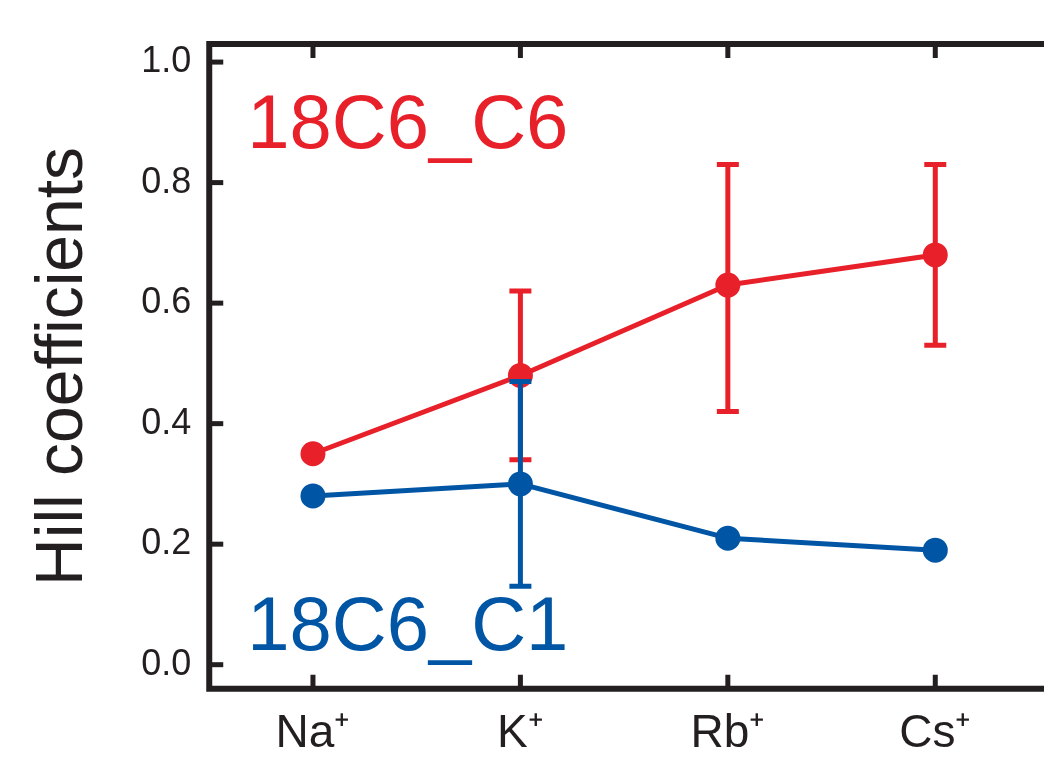  What do you see at coordinates (166, 421) in the screenshot?
I see `y-tick-label: 0.4` at bounding box center [166, 421].